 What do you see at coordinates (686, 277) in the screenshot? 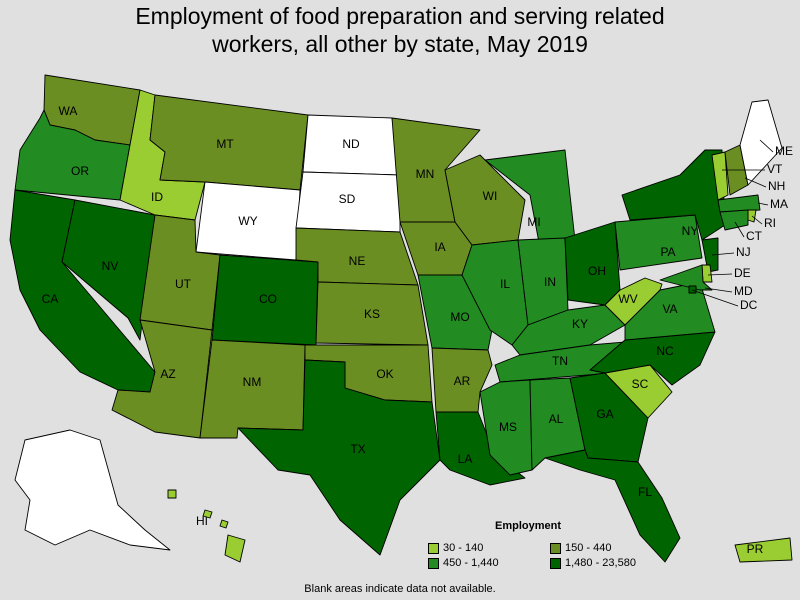
I see `state-md` at bounding box center [686, 277].